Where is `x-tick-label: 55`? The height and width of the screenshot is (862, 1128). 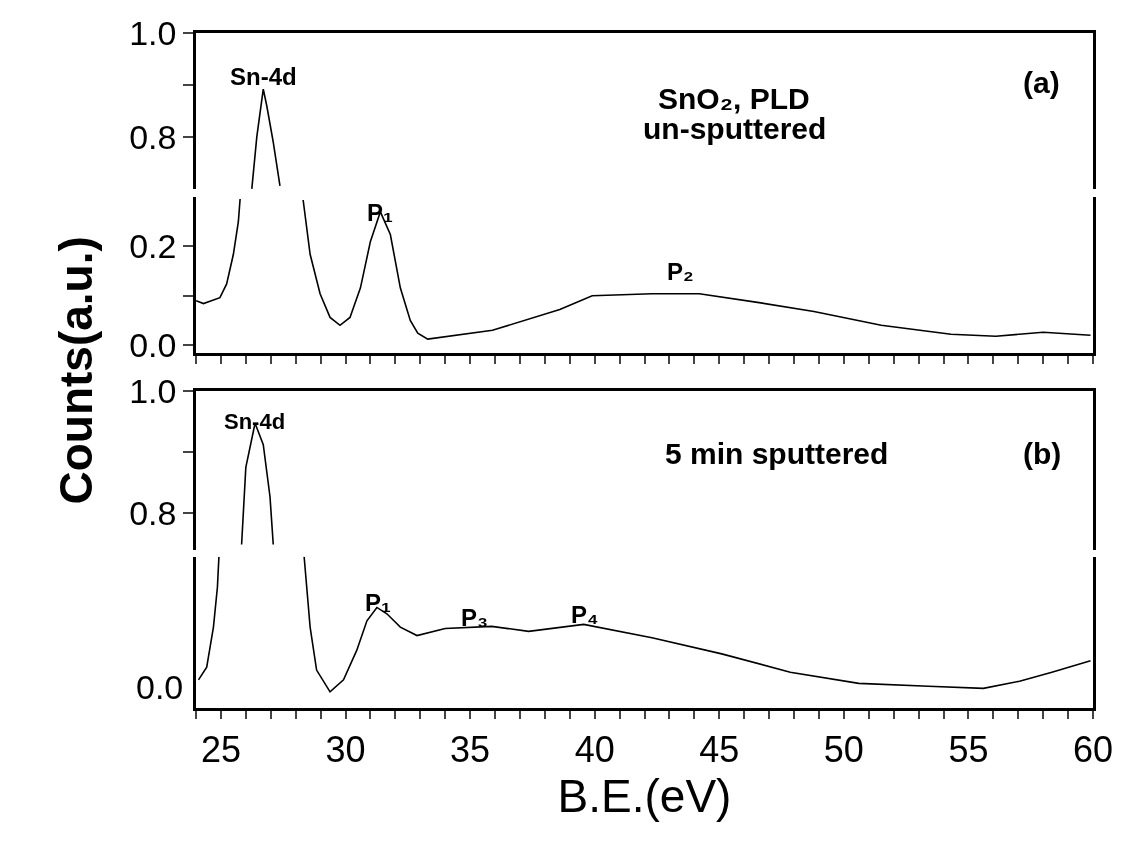
x-tick-label: 55 is located at coordinates (968, 749).